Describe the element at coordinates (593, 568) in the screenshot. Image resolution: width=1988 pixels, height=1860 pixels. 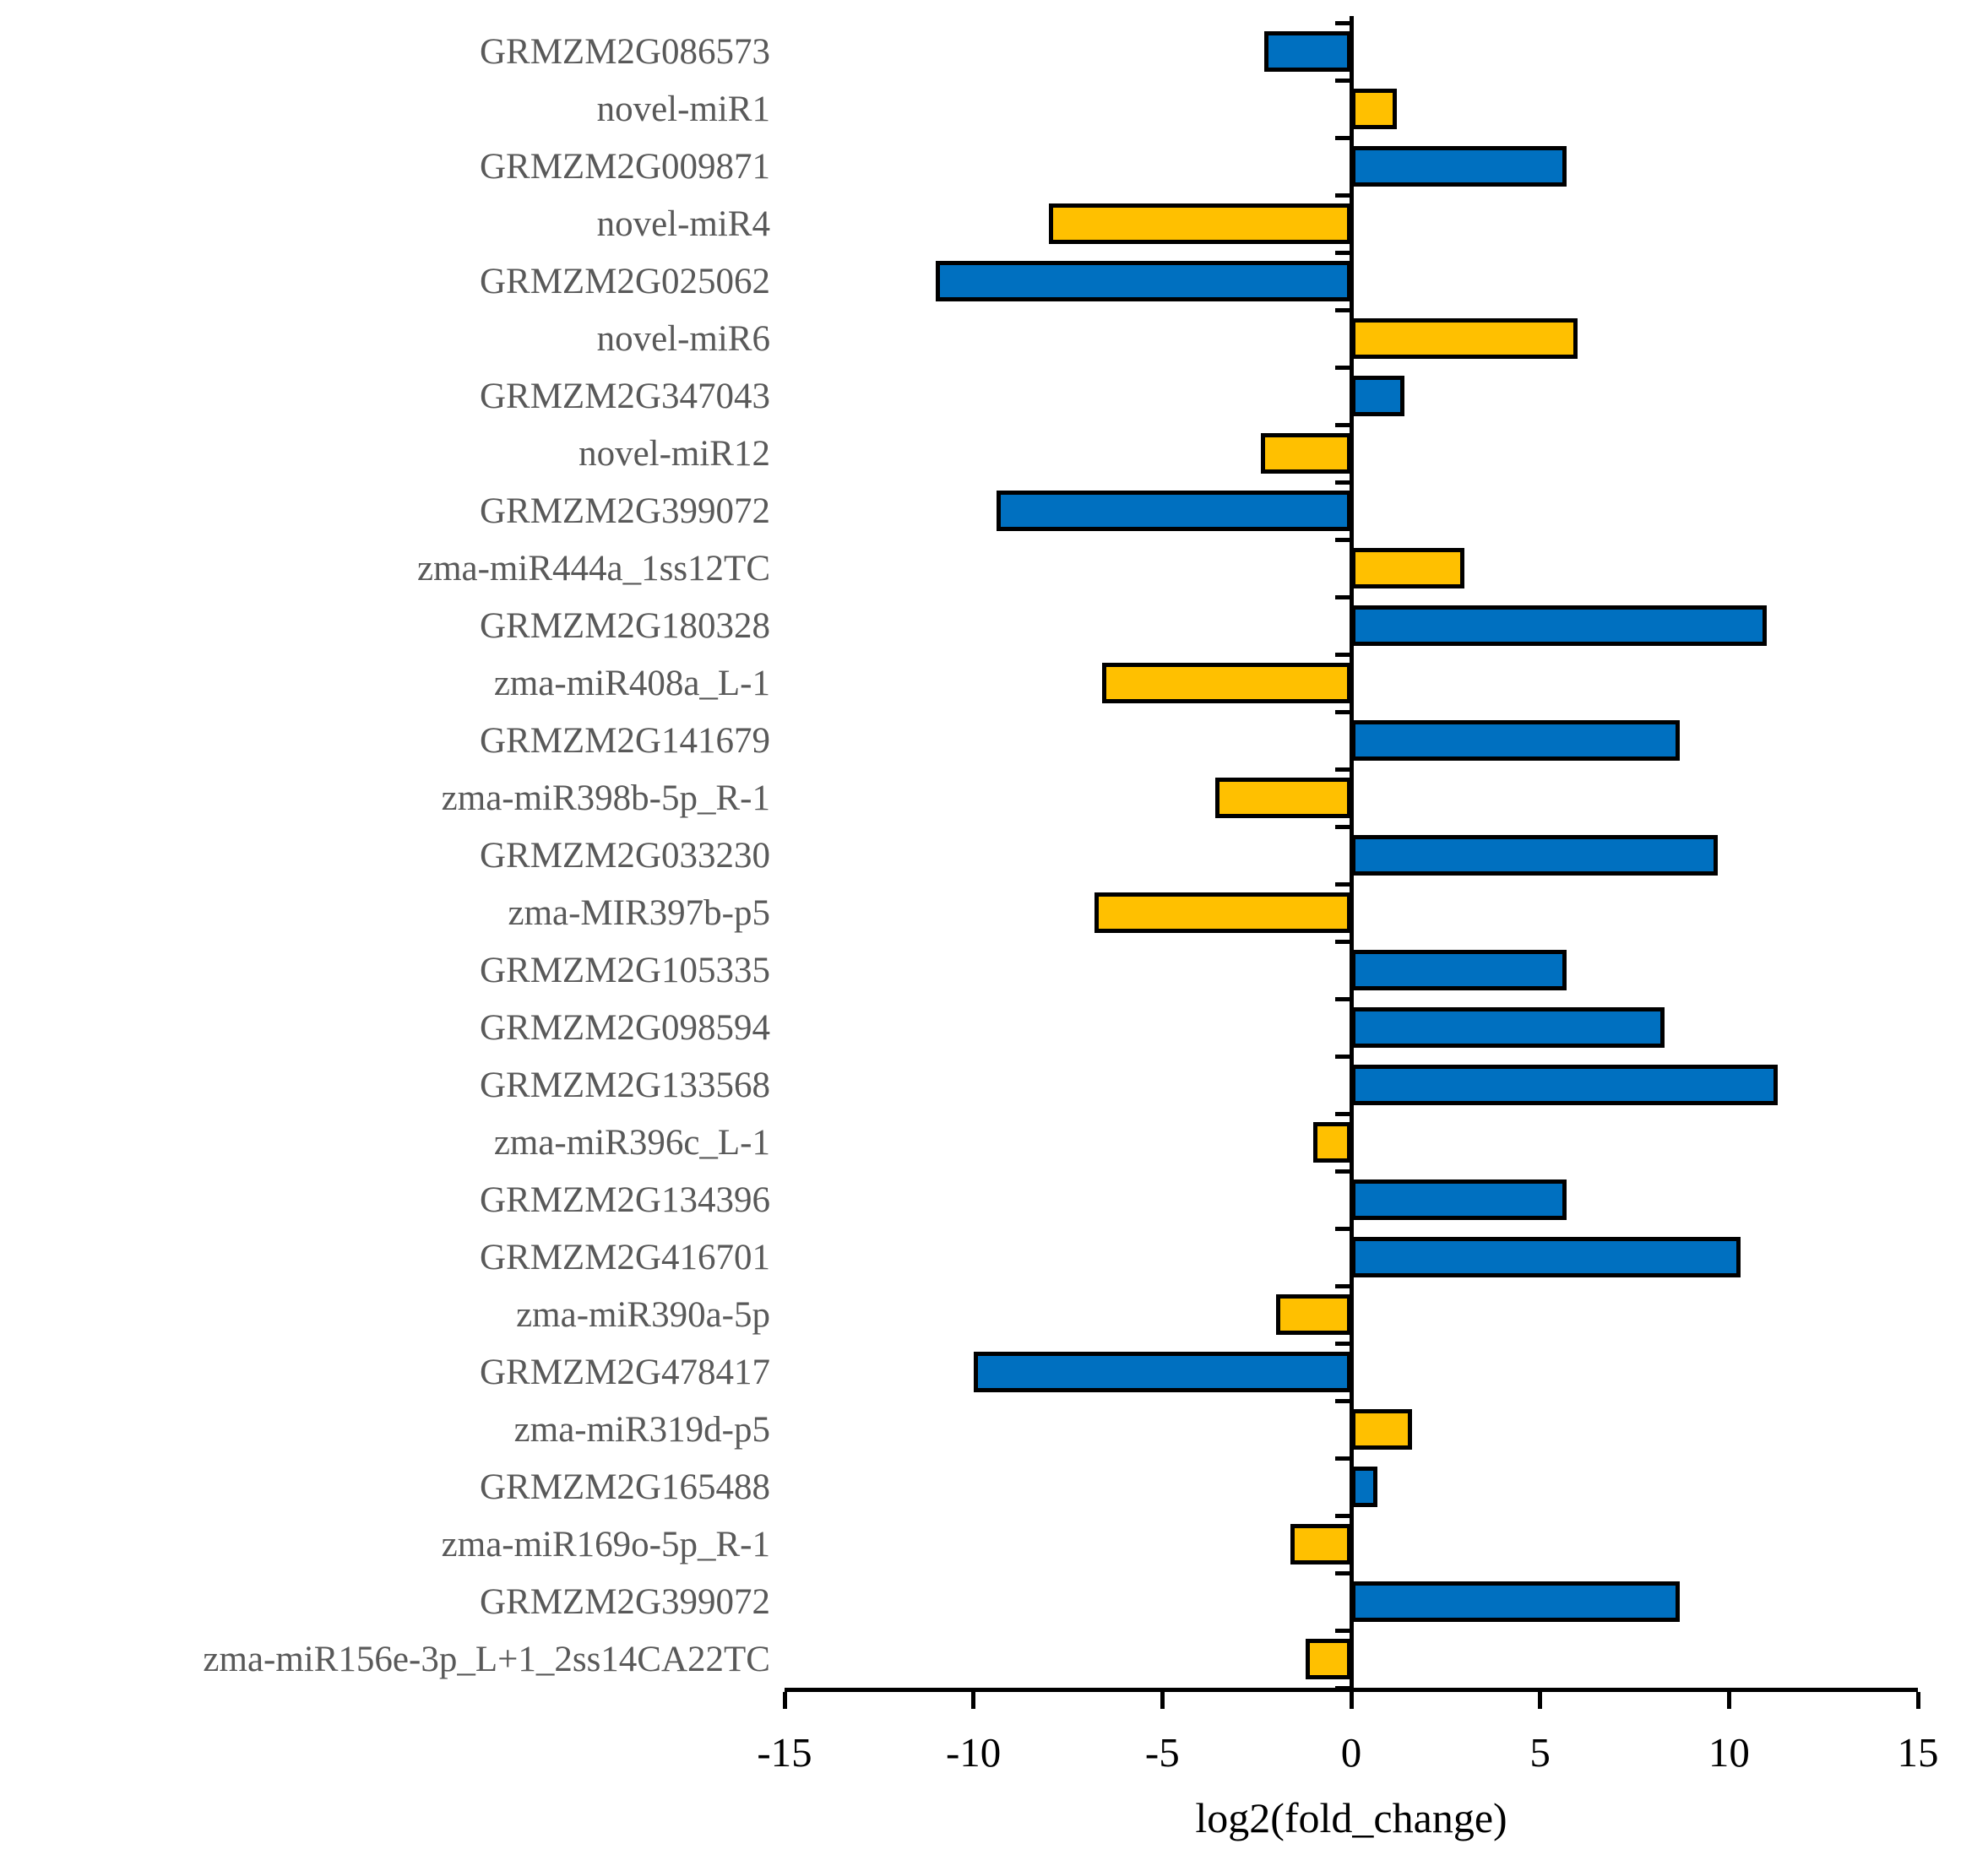
I see `category-label: zma-miR444a_1ss12TC` at that location.